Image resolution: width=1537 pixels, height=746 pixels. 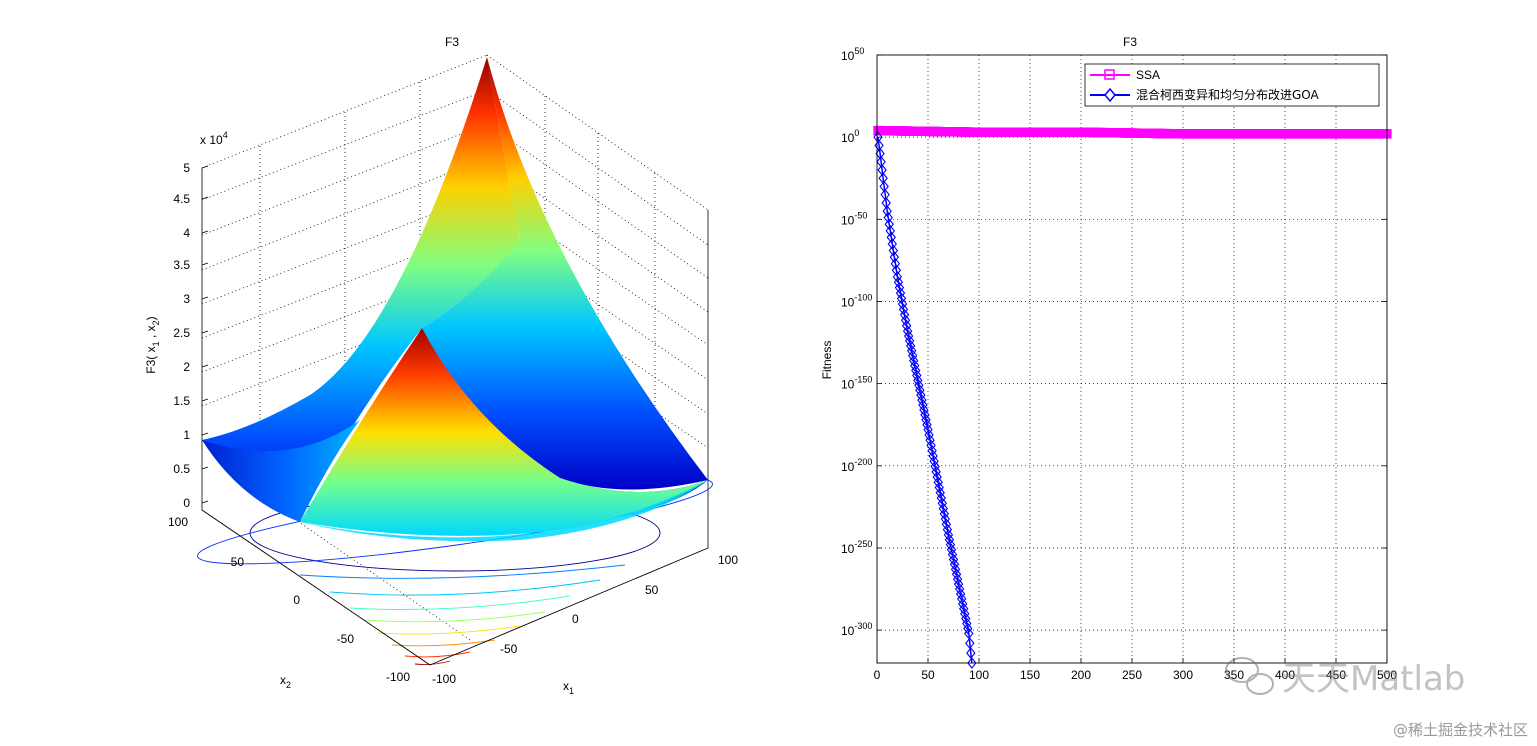 I want to click on y-tick-label: 10-50, so click(x=854, y=218).